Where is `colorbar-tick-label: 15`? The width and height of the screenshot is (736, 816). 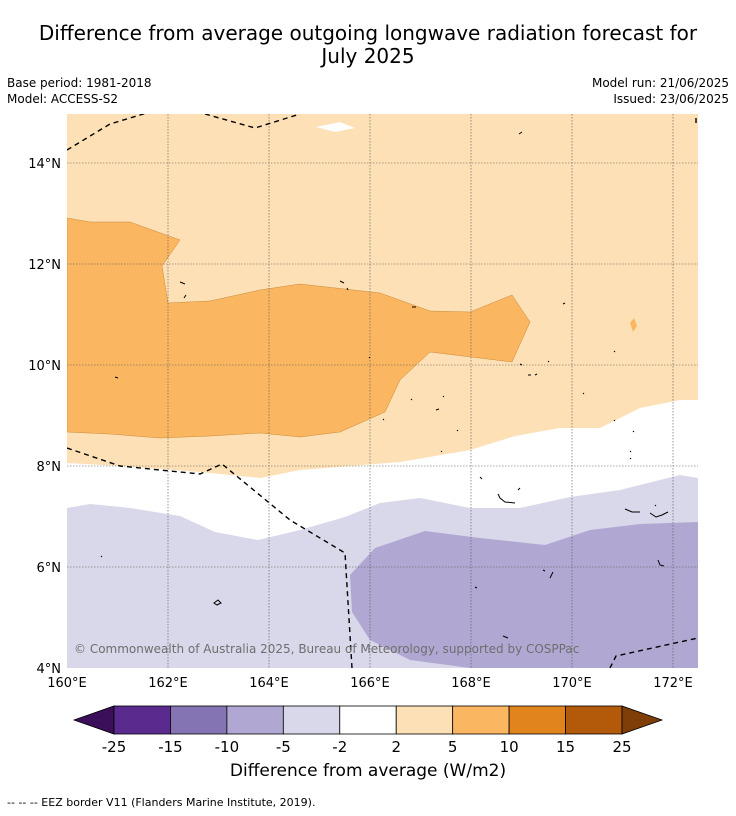 colorbar-tick-label: 15 is located at coordinates (565, 747).